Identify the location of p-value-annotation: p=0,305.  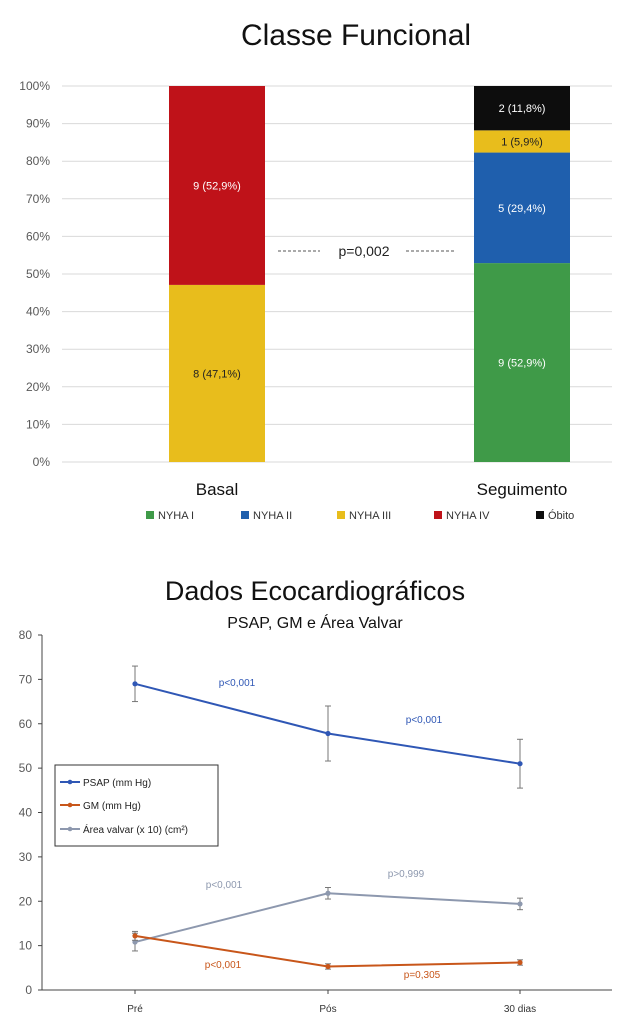
(422, 975).